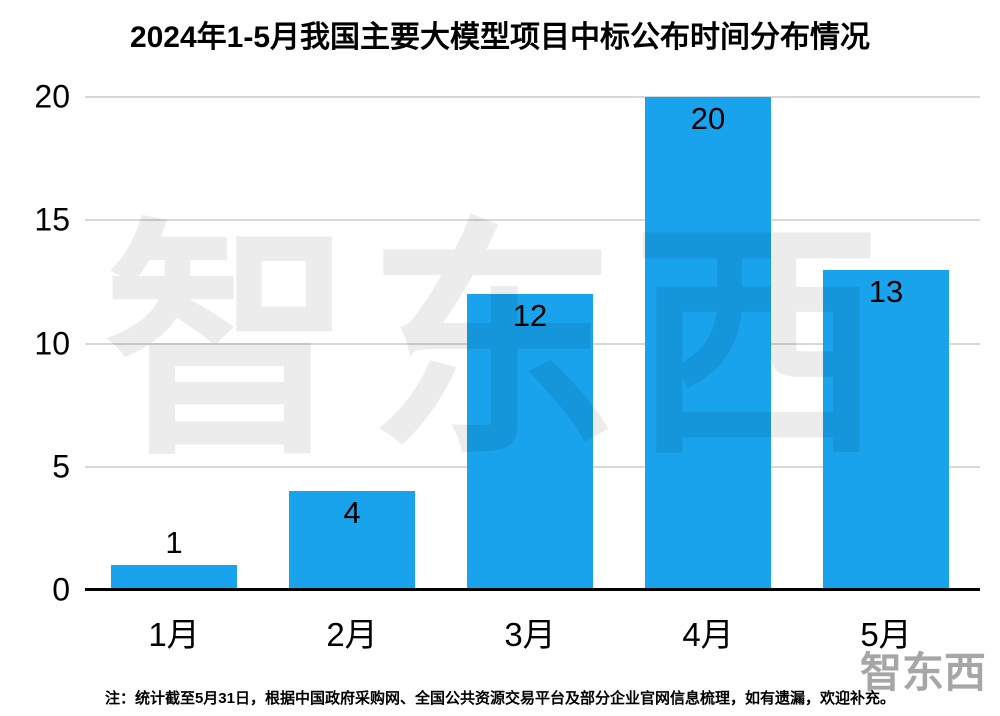  What do you see at coordinates (352, 513) in the screenshot?
I see `bar-value-label: 4` at bounding box center [352, 513].